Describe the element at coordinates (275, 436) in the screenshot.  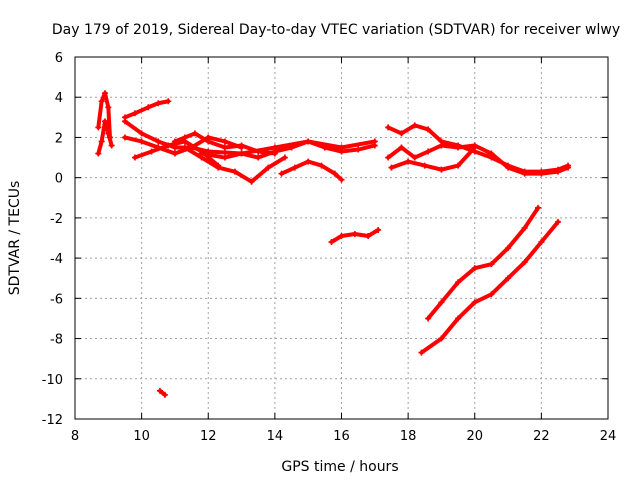
I see `x-tick-label: 14` at that location.